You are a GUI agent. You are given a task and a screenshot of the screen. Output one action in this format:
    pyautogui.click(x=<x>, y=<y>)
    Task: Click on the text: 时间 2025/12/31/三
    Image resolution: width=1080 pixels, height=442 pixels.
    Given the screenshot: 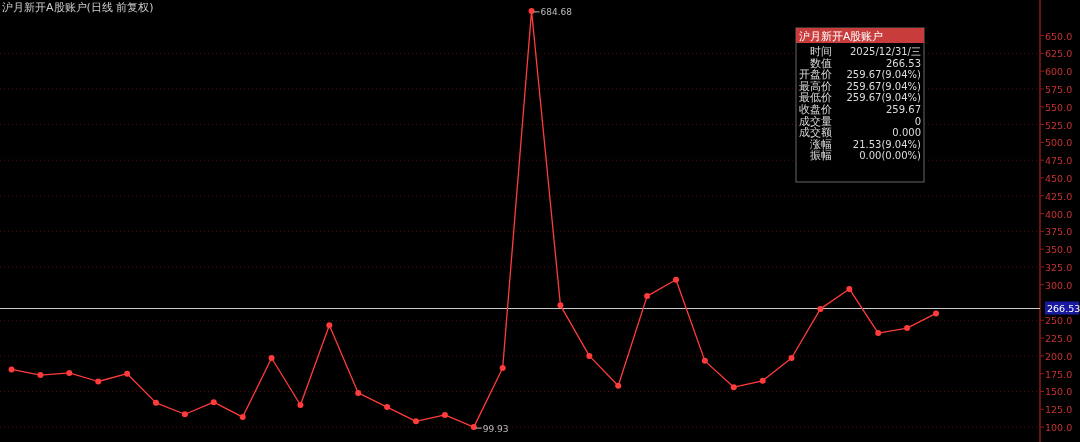 What is the action you would take?
    pyautogui.click(x=865, y=51)
    